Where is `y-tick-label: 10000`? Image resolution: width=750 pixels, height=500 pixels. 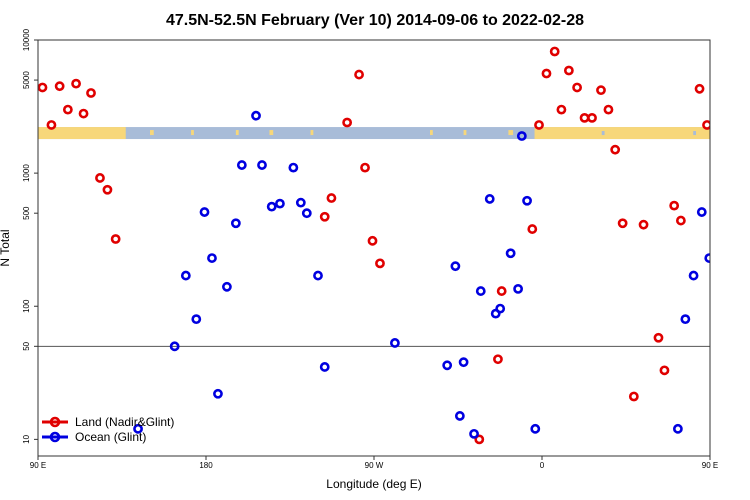
y-tick-label: 10000 is located at coordinates (26, 39).